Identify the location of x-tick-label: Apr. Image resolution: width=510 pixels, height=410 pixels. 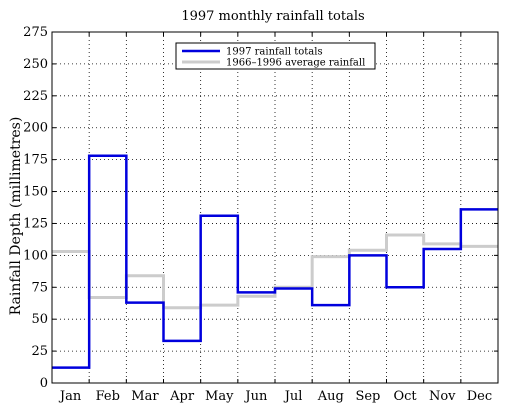
(182, 396).